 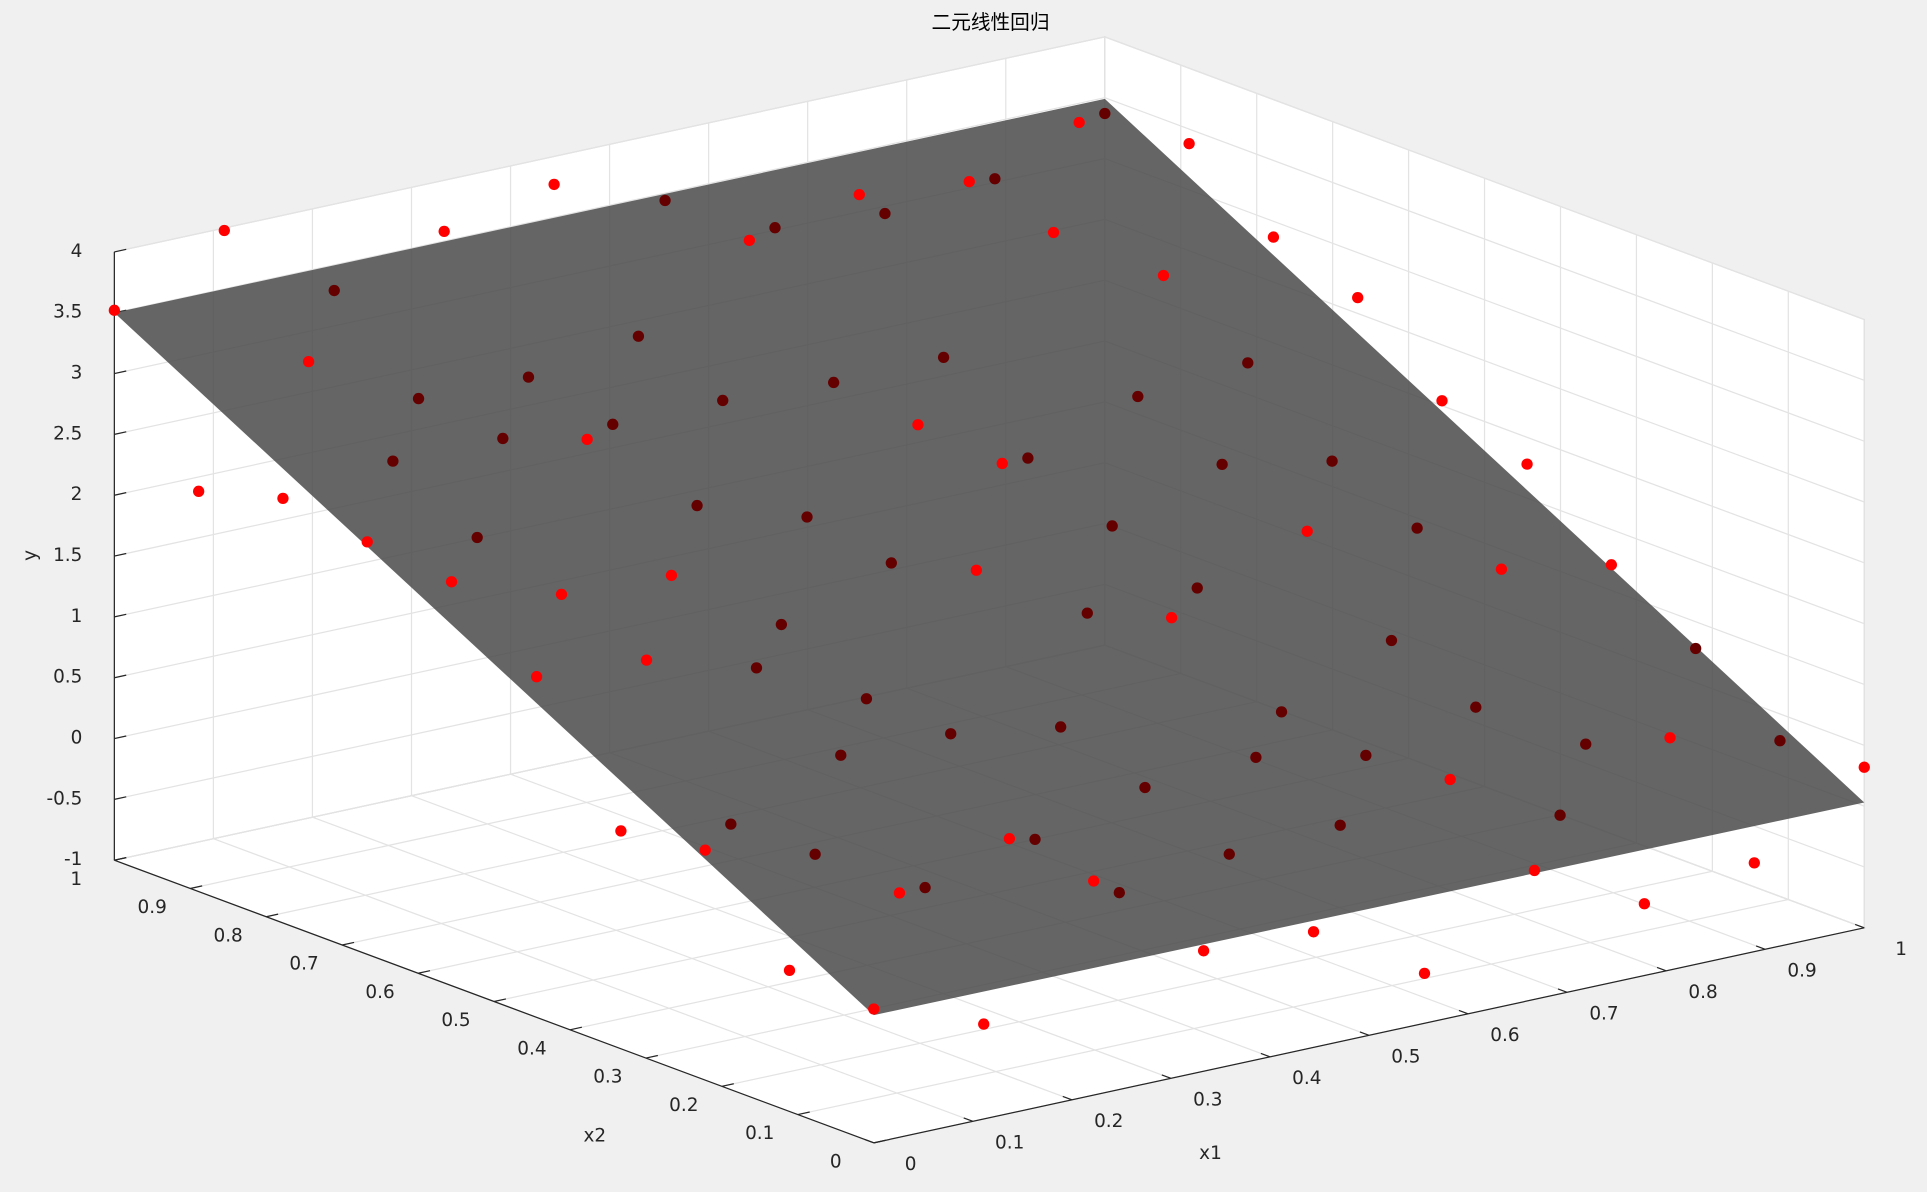 I want to click on x1-tick-label: 0.9, so click(x=1801, y=970).